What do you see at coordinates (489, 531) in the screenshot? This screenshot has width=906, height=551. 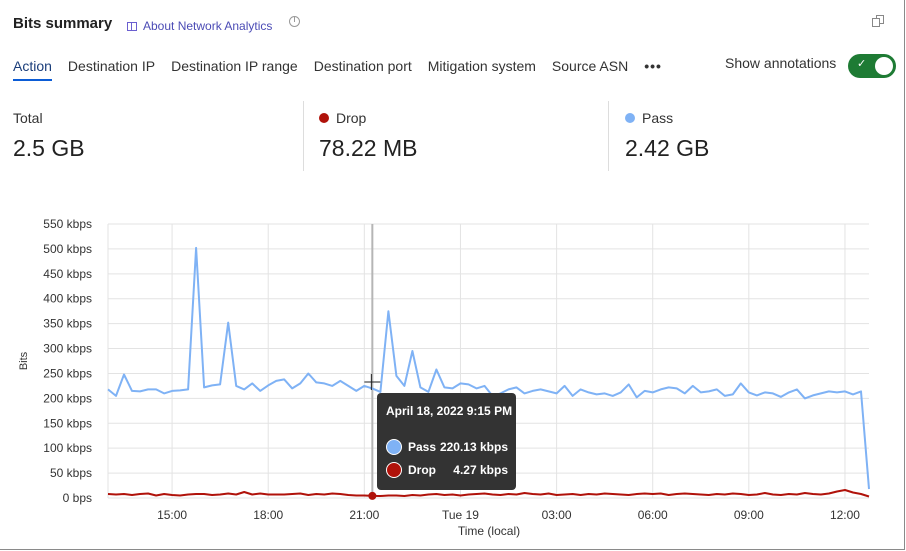 I see `x-axis-label: Time (local)` at bounding box center [489, 531].